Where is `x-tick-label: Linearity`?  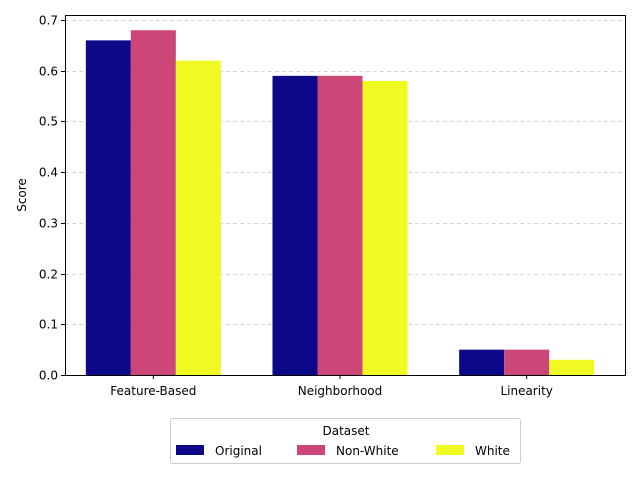
x-tick-label: Linearity is located at coordinates (526, 391).